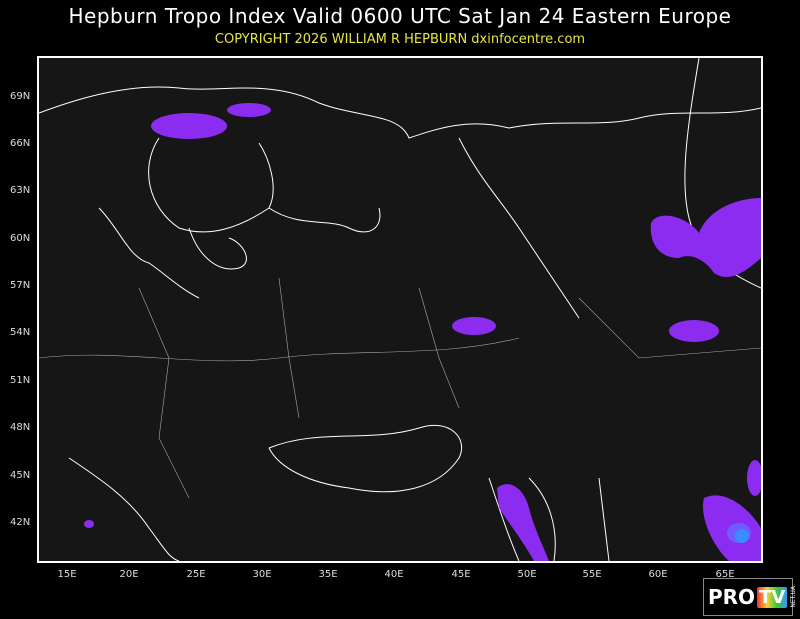  What do you see at coordinates (20, 190) in the screenshot?
I see `lat-label: 63N` at bounding box center [20, 190].